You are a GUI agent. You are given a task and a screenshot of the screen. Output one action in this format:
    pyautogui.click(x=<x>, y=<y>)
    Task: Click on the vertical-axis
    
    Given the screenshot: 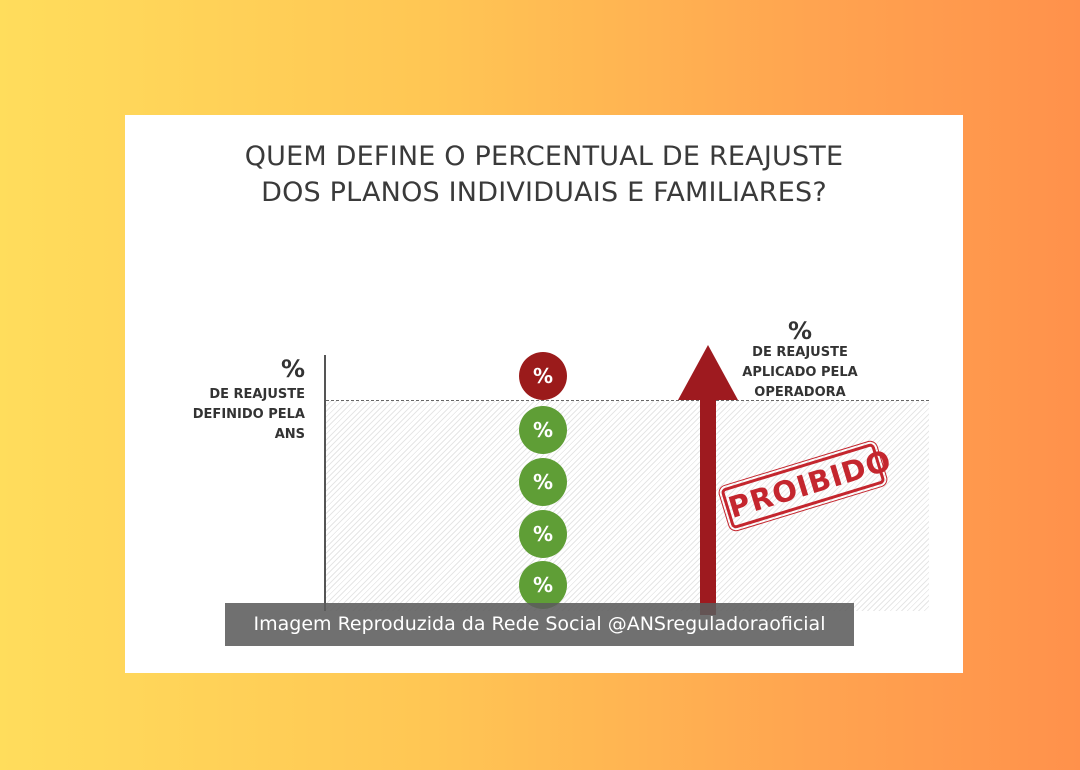 What is the action you would take?
    pyautogui.click(x=325, y=483)
    